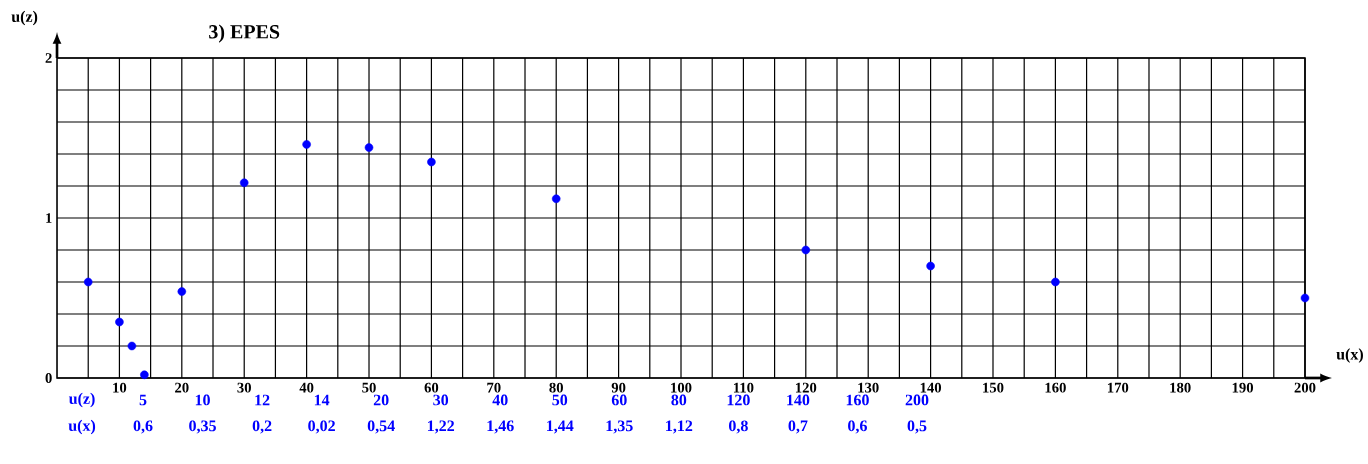 Image resolution: width=1368 pixels, height=464 pixels. Describe the element at coordinates (917, 400) in the screenshot. I see `text: 200` at that location.